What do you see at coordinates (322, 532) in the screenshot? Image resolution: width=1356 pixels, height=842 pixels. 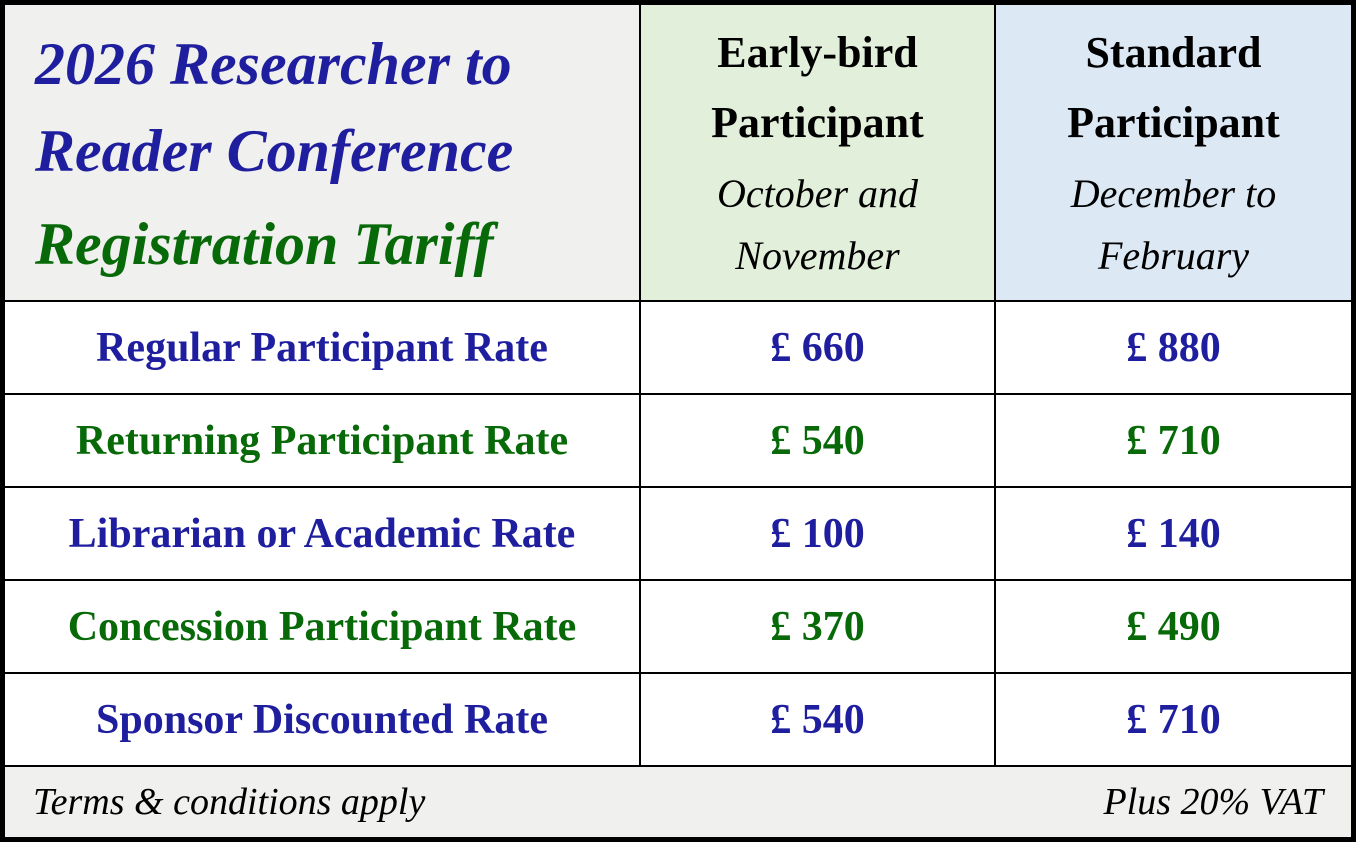 I see `row-label: Librarian or Academic Rate` at bounding box center [322, 532].